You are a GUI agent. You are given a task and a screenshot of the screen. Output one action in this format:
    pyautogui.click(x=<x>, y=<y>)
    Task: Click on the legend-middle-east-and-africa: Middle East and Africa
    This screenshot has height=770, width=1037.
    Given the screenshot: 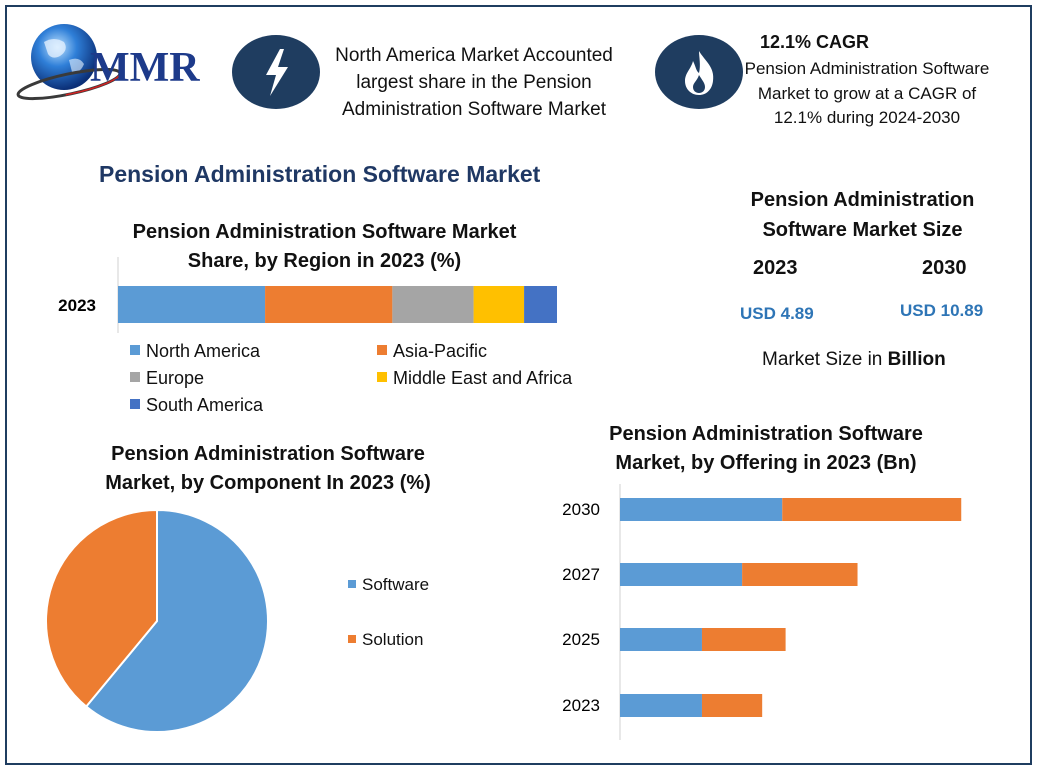 What is the action you would take?
    pyautogui.click(x=474, y=378)
    